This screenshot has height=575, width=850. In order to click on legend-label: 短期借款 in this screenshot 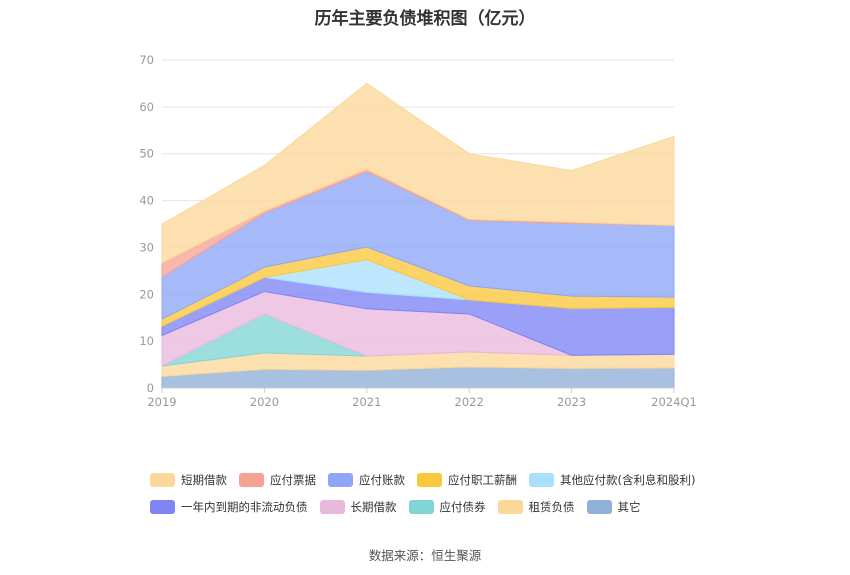, I will do `click(204, 480)`.